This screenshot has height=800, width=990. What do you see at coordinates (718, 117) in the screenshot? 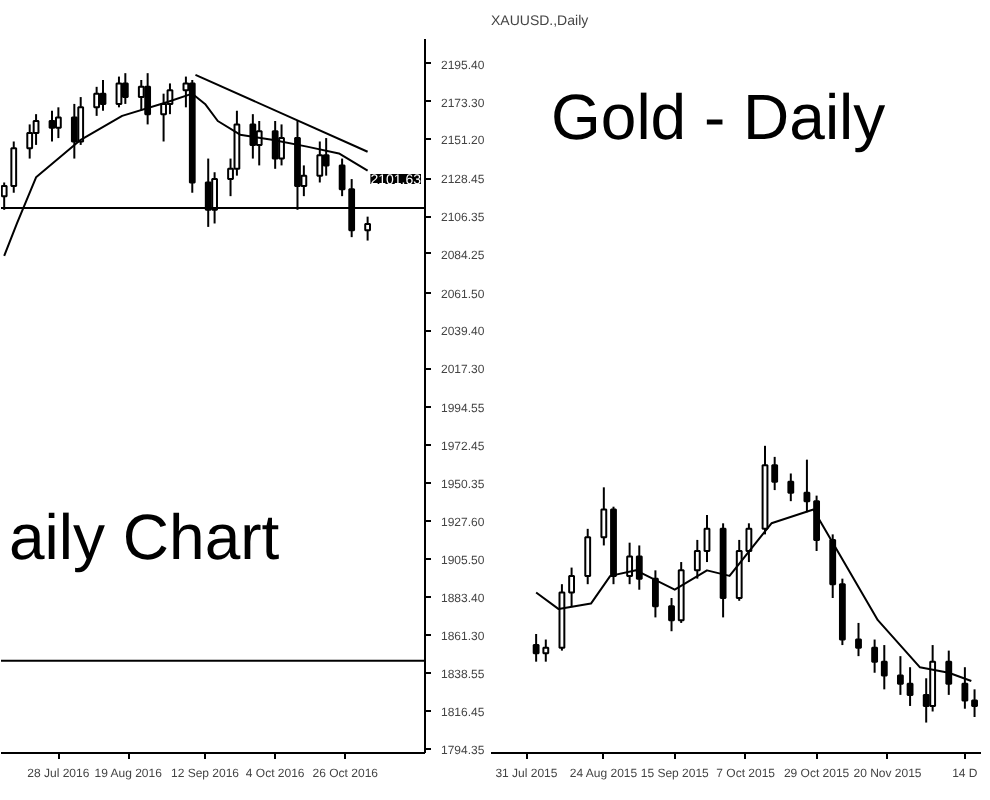
I see `text: Gold - Daily` at bounding box center [718, 117].